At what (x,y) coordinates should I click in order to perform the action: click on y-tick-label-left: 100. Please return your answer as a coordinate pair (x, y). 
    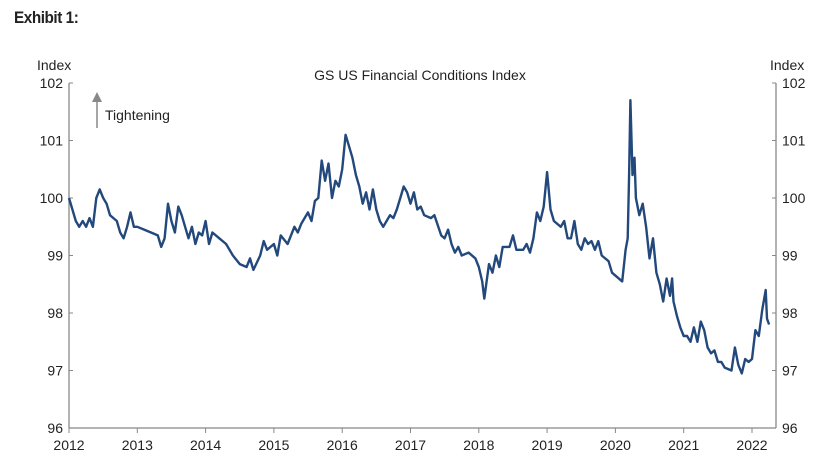
    Looking at the image, I should click on (52, 198).